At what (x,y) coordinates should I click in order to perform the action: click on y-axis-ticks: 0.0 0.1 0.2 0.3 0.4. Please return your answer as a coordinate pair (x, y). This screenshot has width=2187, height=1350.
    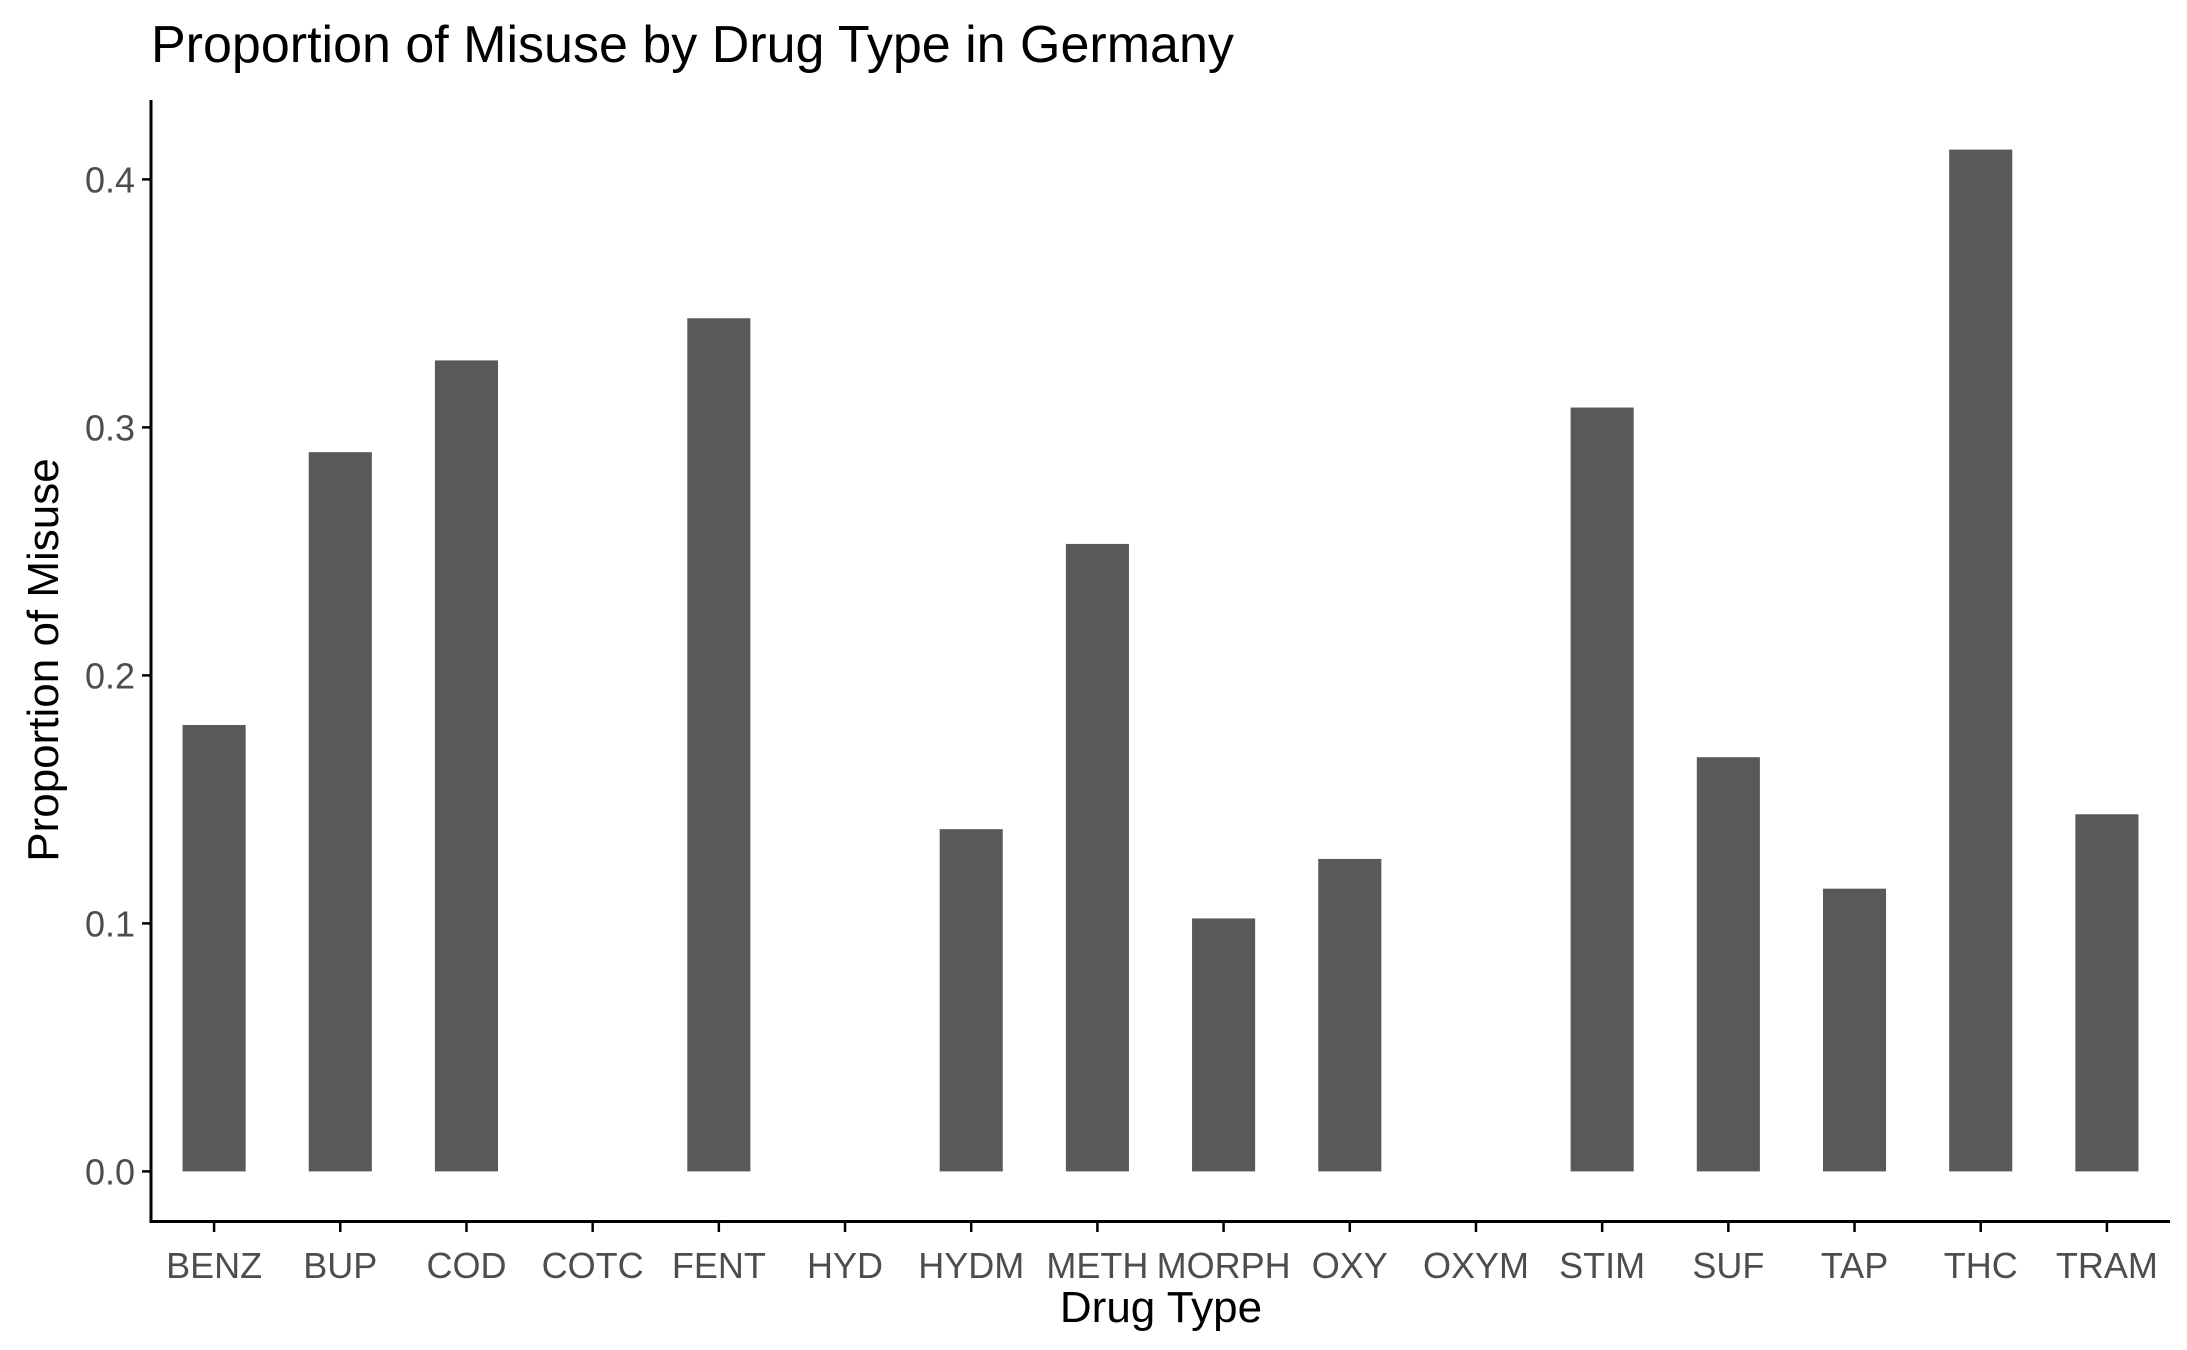
    Looking at the image, I should click on (118, 675).